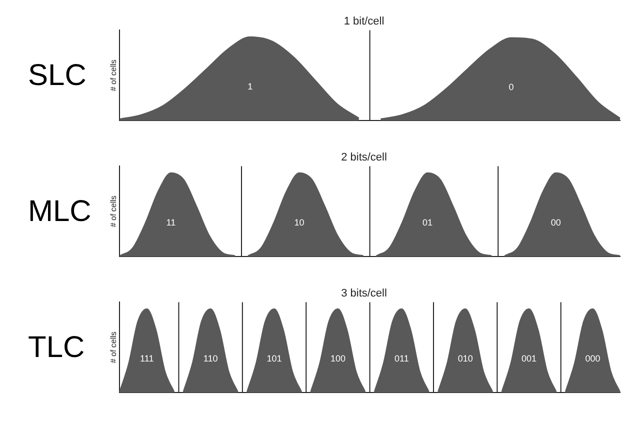 Image resolution: width=640 pixels, height=426 pixels. What do you see at coordinates (147, 359) in the screenshot?
I see `series-label: 111` at bounding box center [147, 359].